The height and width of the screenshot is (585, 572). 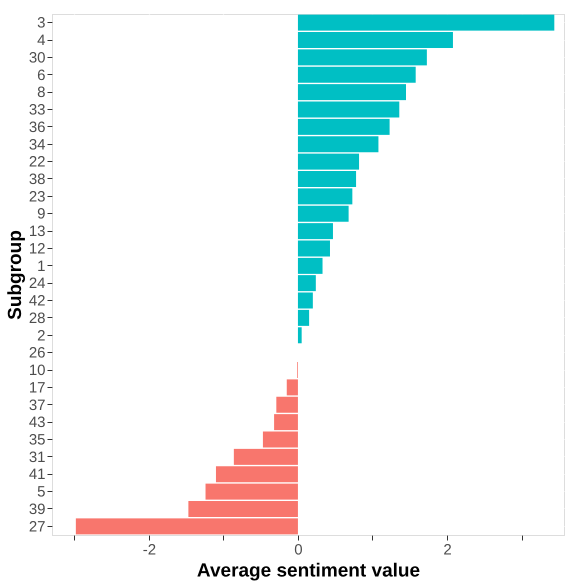 I want to click on x-axis-title: Average sentiment value, so click(x=308, y=571).